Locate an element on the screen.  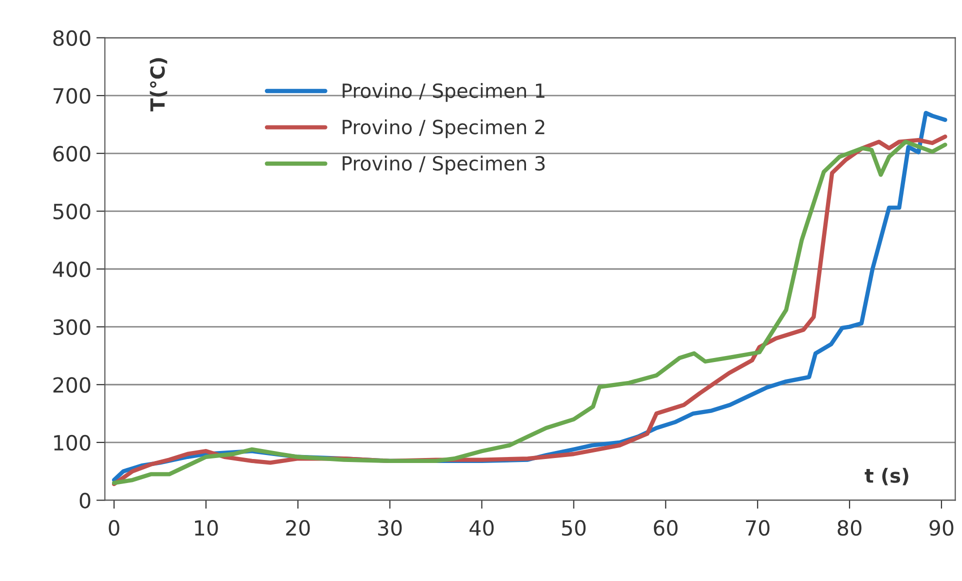
x-tick-label: 0 is located at coordinates (114, 528).